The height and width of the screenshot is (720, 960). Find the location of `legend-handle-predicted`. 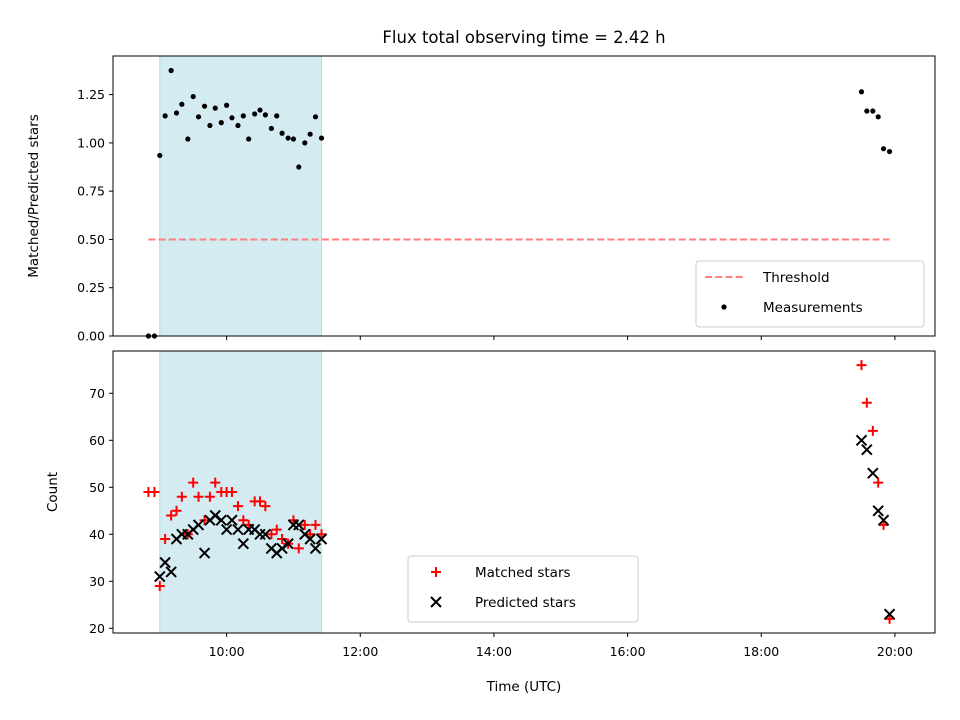

legend-handle-predicted is located at coordinates (436, 602).